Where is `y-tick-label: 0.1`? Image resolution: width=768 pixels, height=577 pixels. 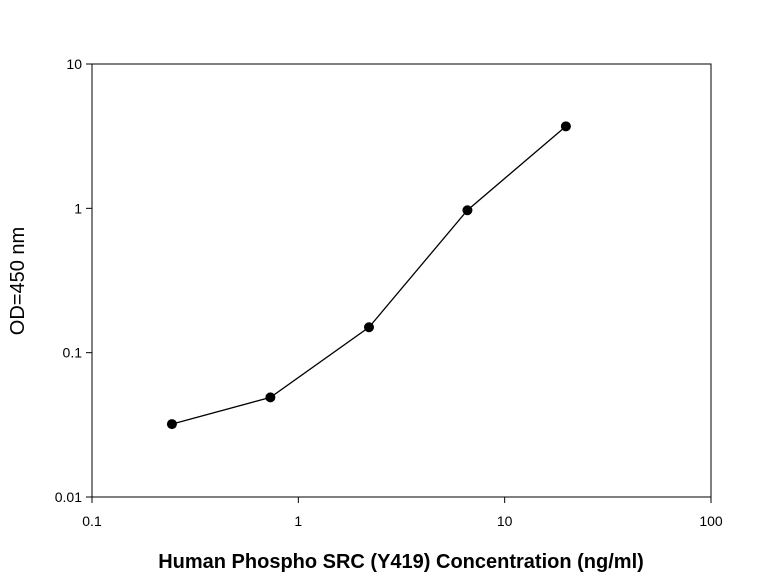
y-tick-label: 0.1 is located at coordinates (73, 353).